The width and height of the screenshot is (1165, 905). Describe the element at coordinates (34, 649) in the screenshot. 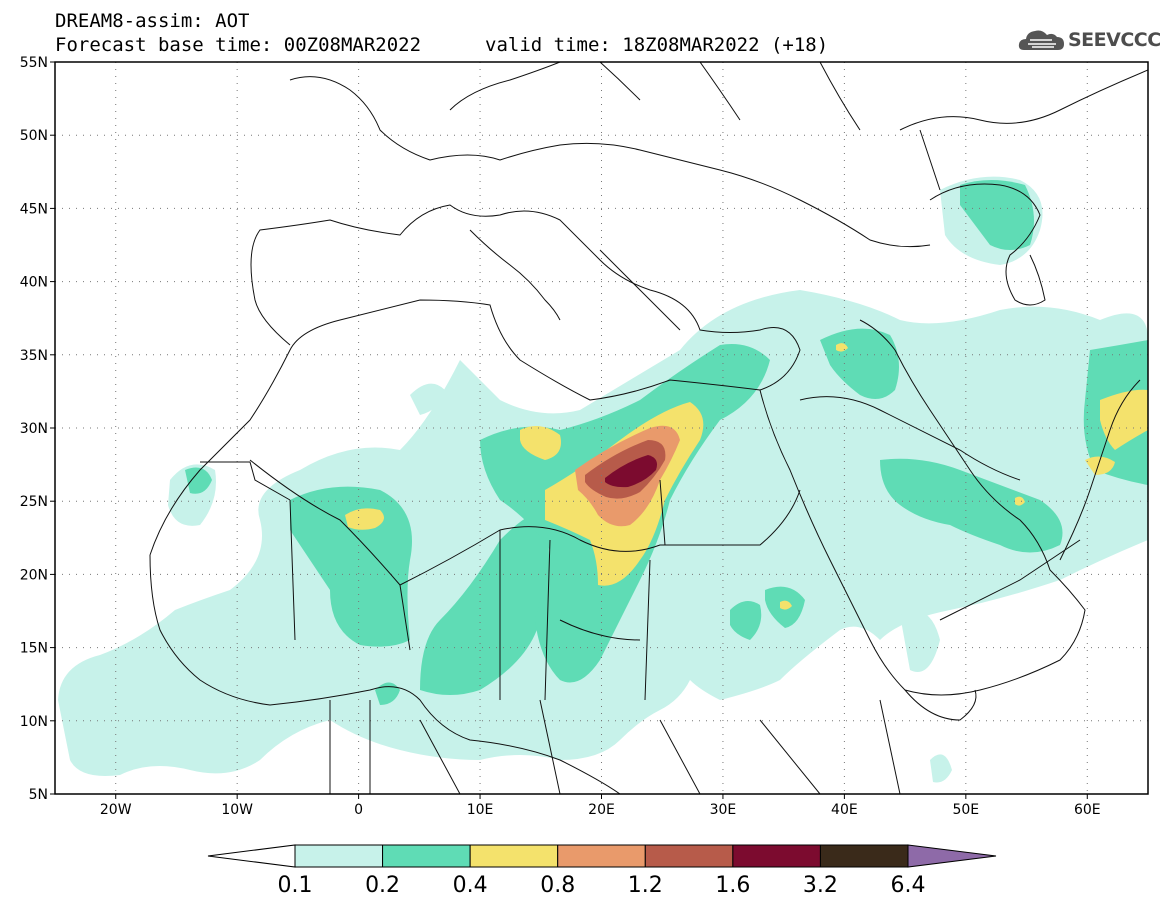

I see `lat-label: 15N` at that location.